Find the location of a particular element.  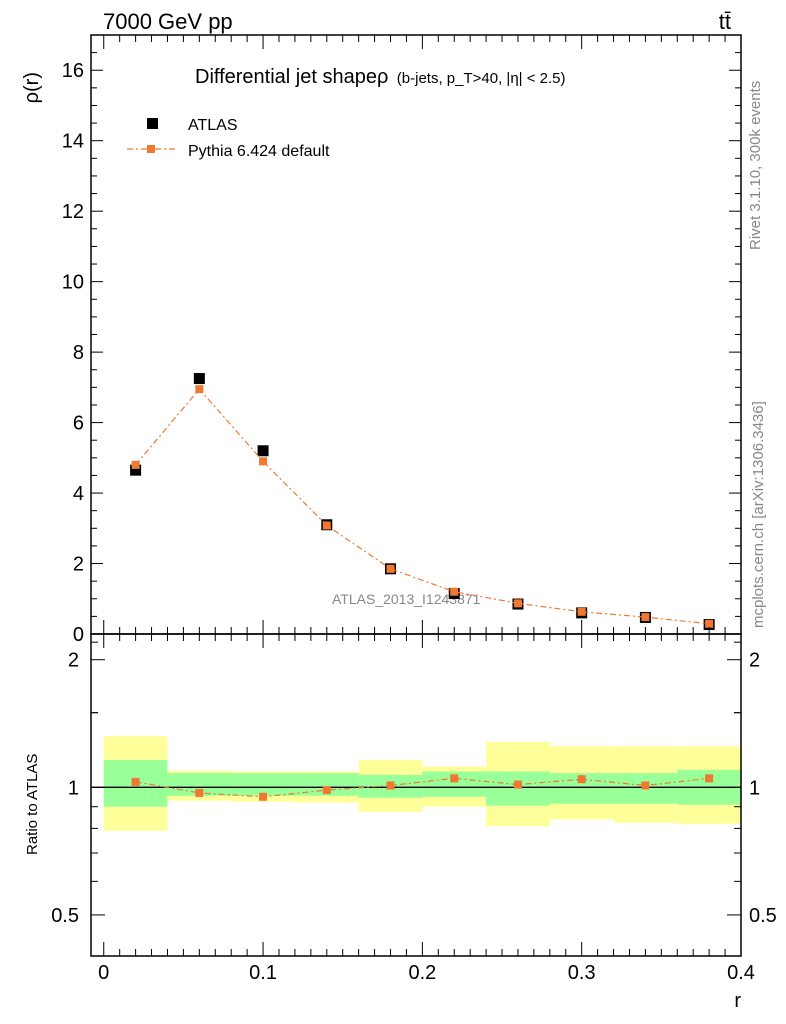

x-axis-label: r is located at coordinates (737, 1001).